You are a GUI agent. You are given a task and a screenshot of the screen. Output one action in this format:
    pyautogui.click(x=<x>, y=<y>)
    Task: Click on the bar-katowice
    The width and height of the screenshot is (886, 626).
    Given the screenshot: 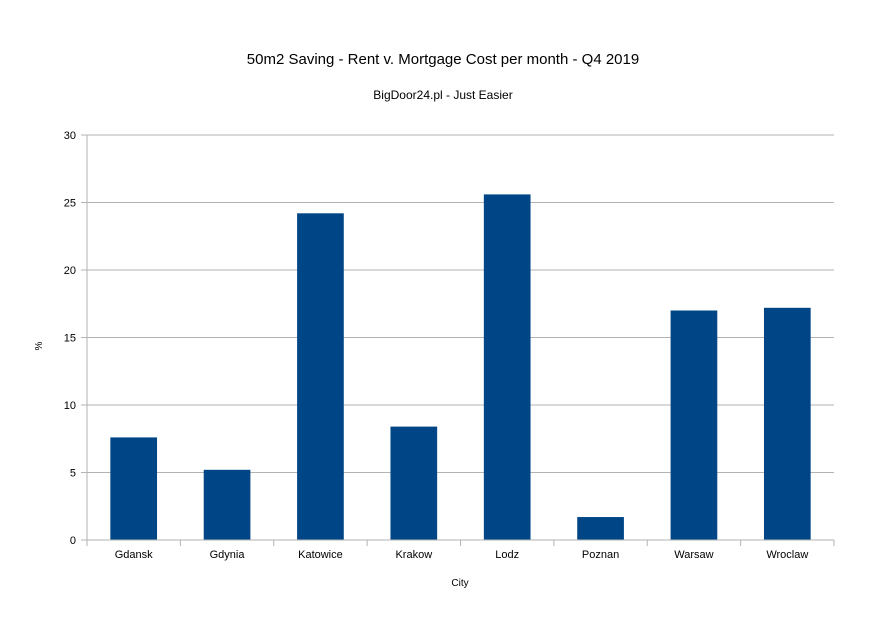 What is the action you would take?
    pyautogui.click(x=320, y=377)
    